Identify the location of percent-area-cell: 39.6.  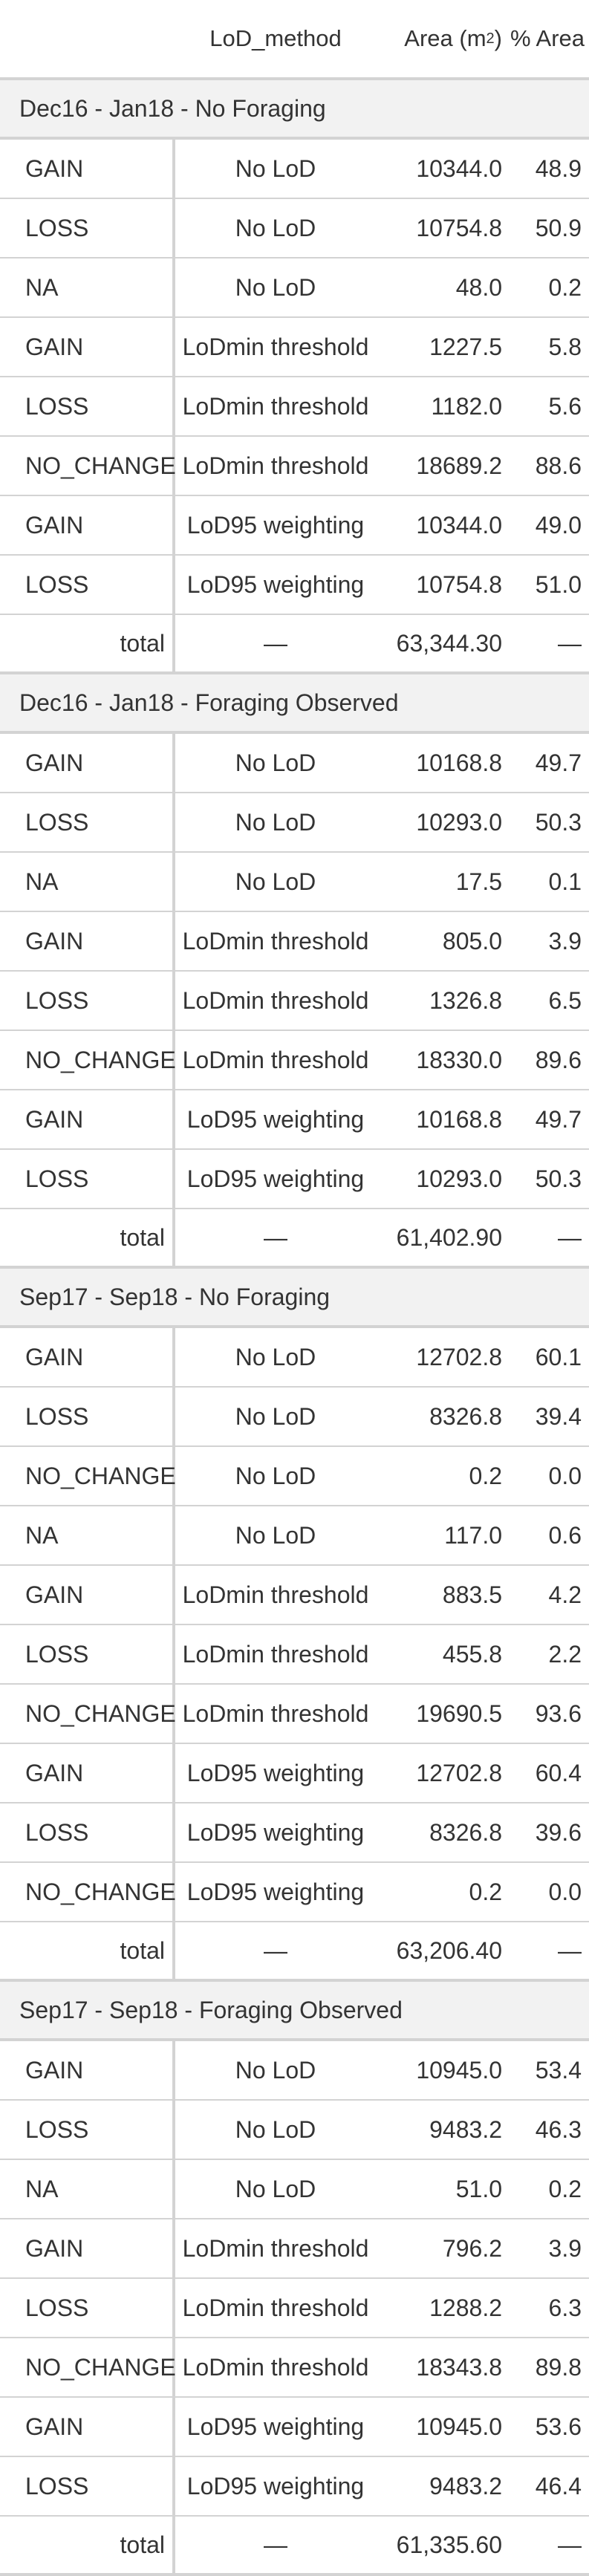
(558, 1832).